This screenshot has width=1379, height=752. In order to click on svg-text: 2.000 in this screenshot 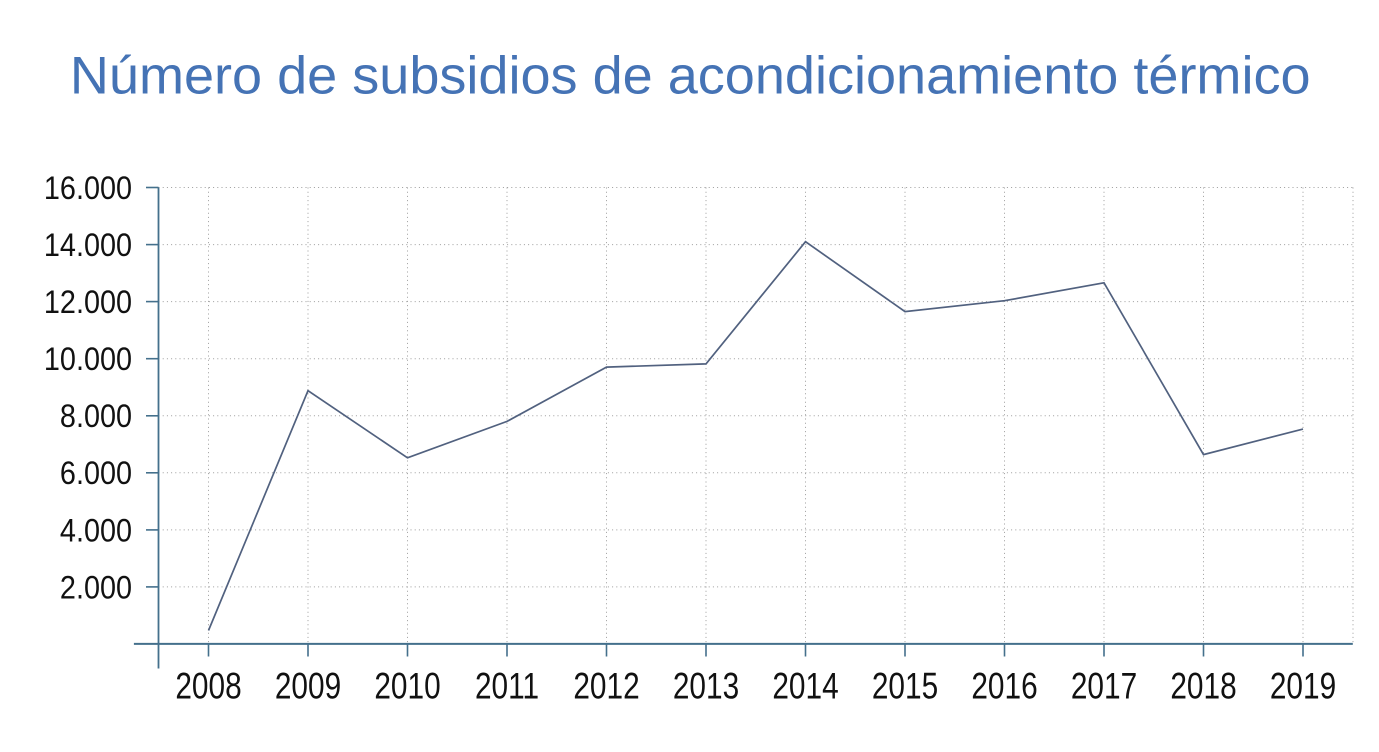, I will do `click(96, 588)`.